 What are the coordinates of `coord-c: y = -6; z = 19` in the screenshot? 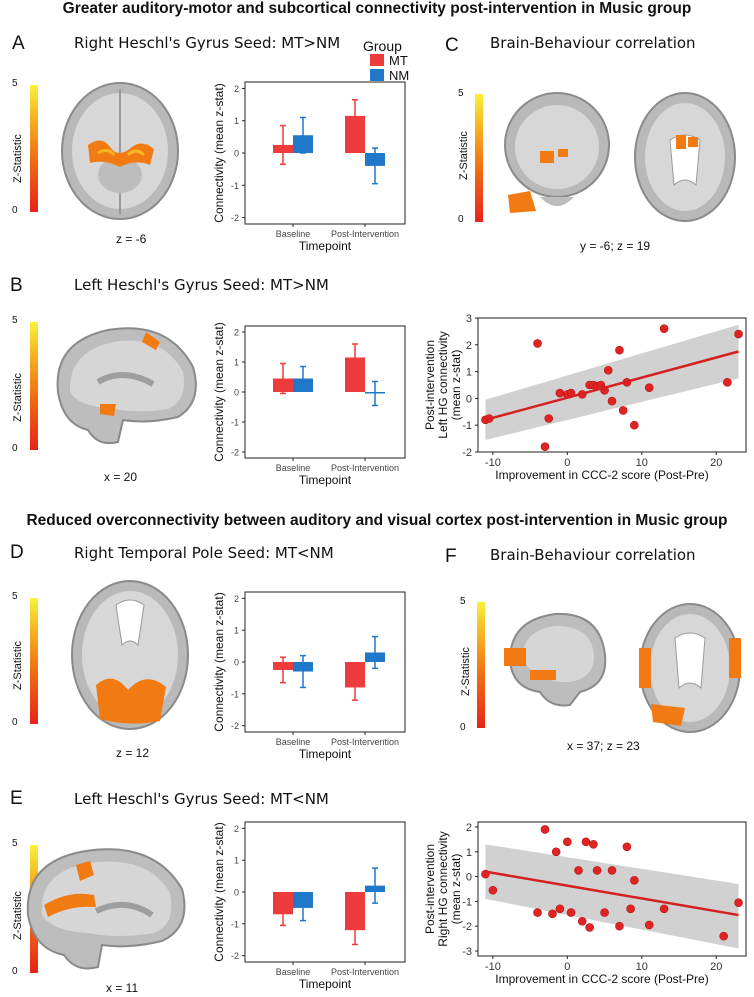 It's located at (615, 246).